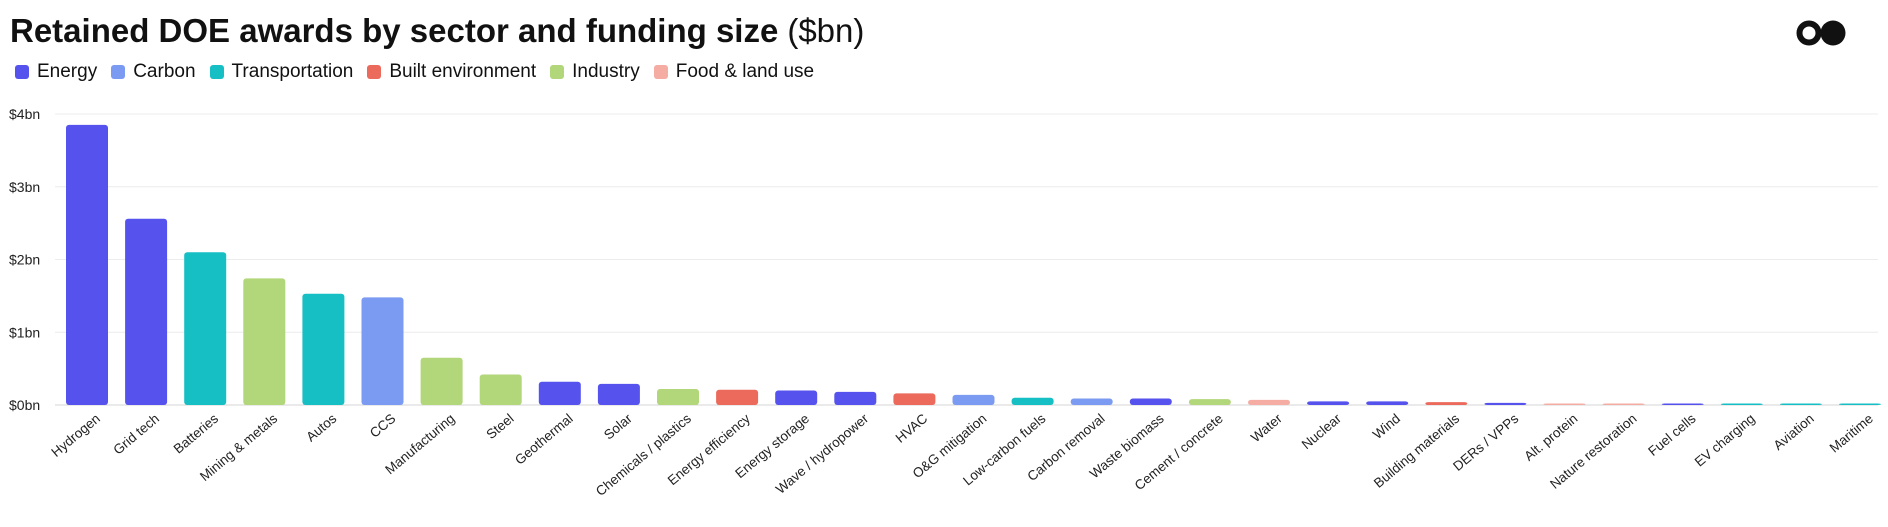 Image resolution: width=1888 pixels, height=527 pixels. Describe the element at coordinates (1266, 427) in the screenshot. I see `x-tick-label: Water` at that location.